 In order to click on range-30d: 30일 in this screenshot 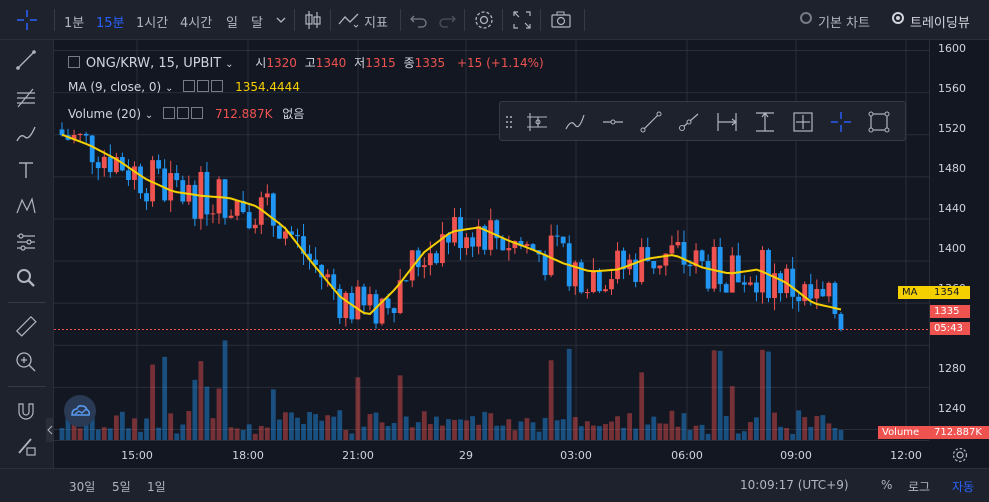, I will do `click(82, 487)`.